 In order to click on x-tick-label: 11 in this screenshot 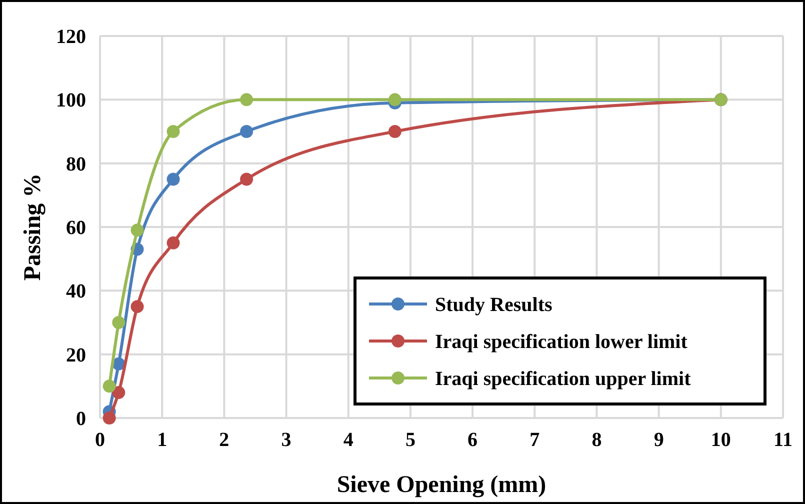, I will do `click(783, 440)`.